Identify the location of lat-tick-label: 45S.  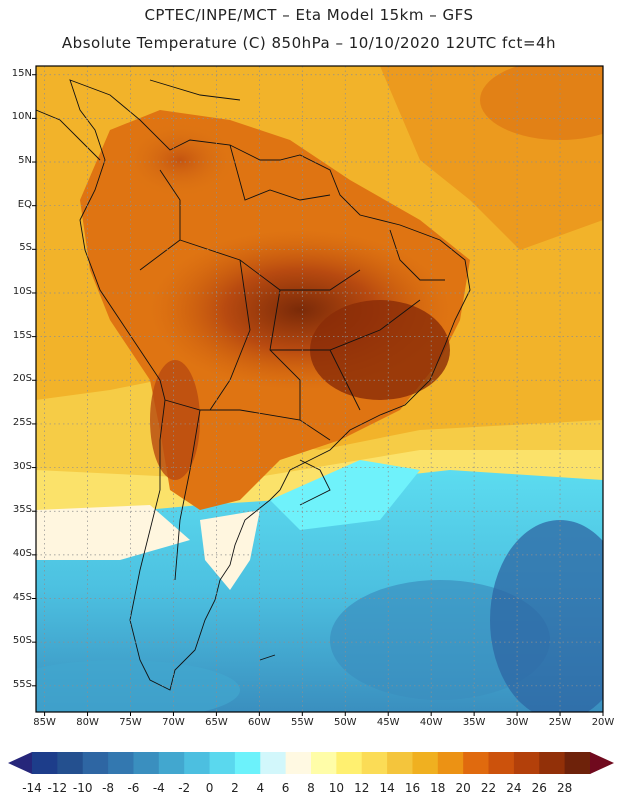
(22, 597).